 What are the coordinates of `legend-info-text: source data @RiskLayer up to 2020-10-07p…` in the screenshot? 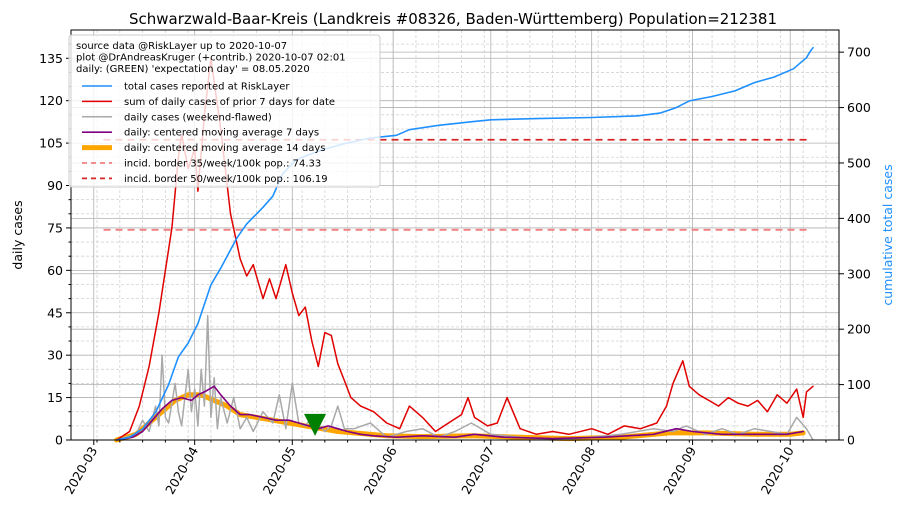 It's located at (211, 58).